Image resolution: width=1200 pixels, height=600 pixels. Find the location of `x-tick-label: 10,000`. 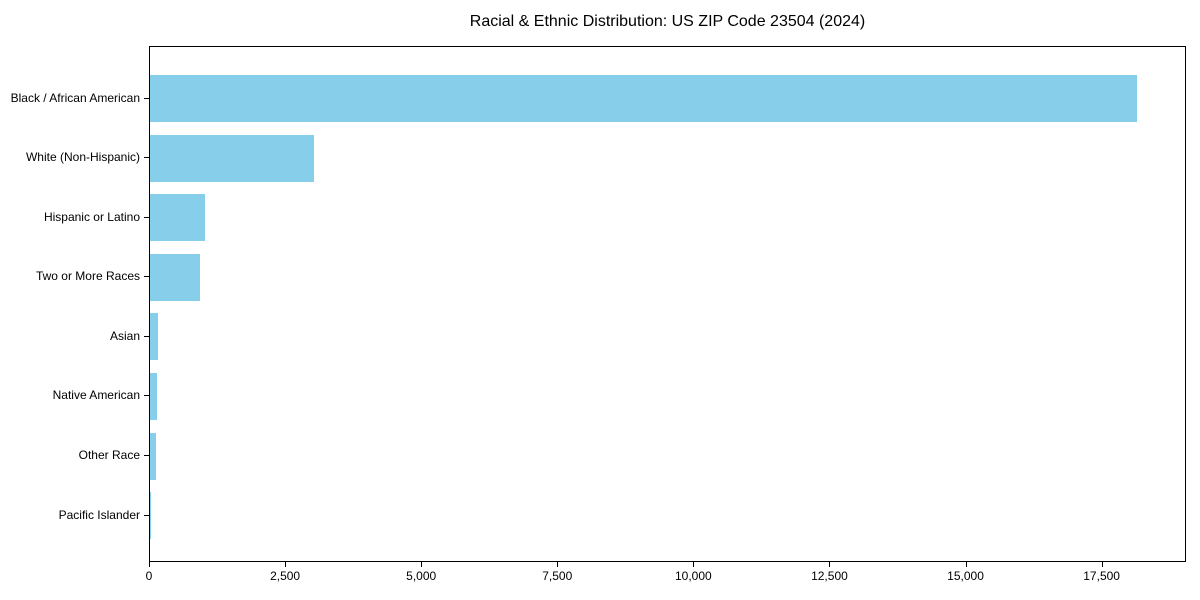

x-tick-label: 10,000 is located at coordinates (693, 576).